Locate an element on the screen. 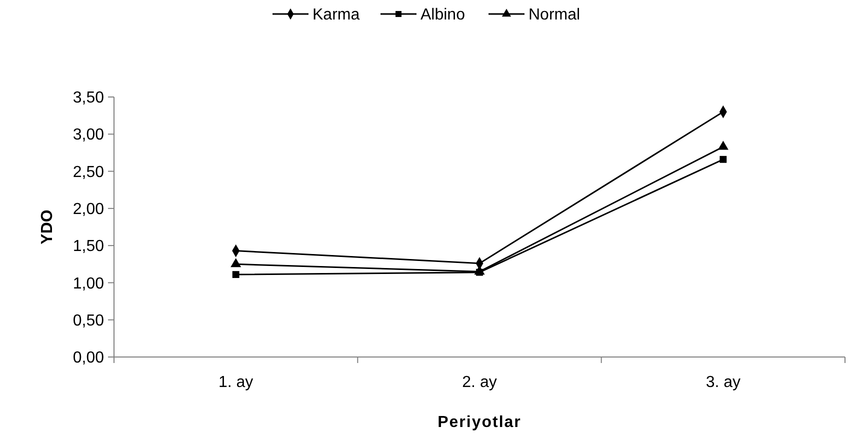 Image resolution: width=849 pixels, height=444 pixels. legend-label: Albino is located at coordinates (443, 15).